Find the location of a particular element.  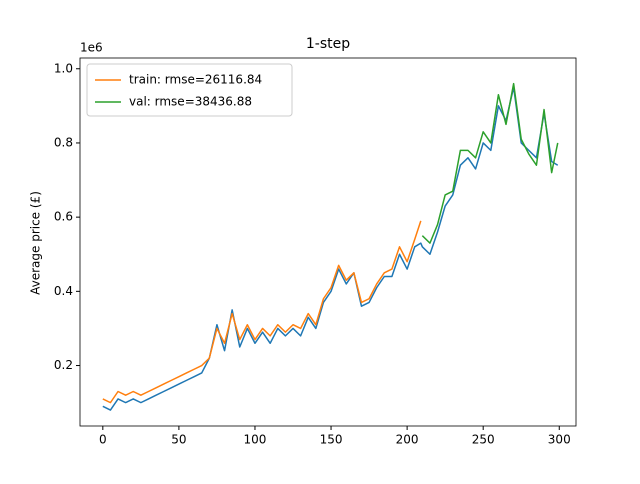

y-tick-label: 0.4 is located at coordinates (63, 291).